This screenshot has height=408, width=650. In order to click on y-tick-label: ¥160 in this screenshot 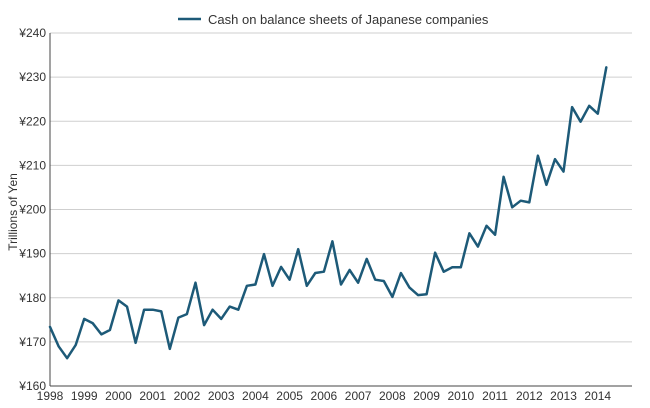, I will do `click(32, 386)`.